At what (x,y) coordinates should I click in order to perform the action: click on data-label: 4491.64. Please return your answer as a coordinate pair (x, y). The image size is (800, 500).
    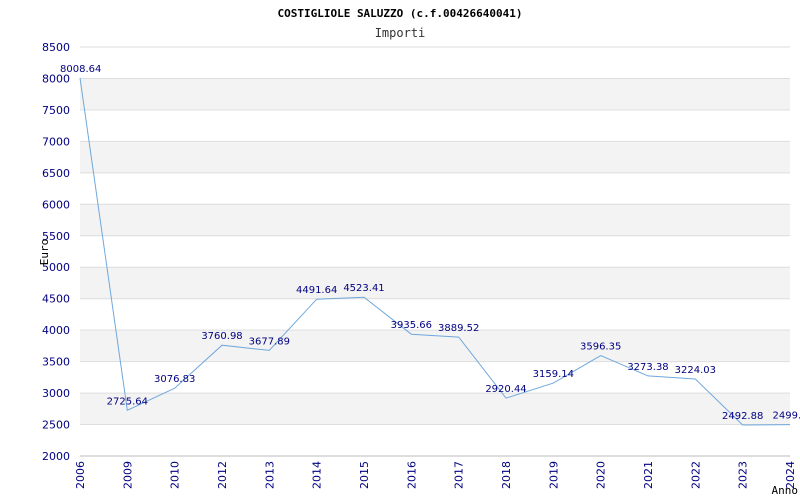
    Looking at the image, I should click on (316, 290).